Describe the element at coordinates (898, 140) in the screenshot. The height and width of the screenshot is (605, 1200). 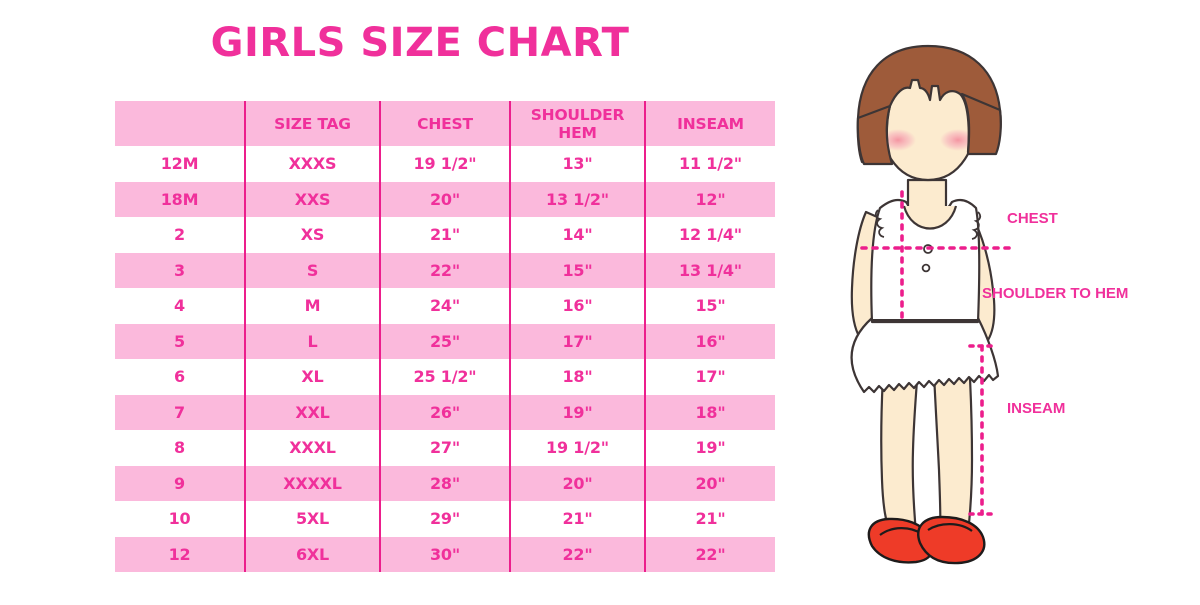
I see `left-cheek-blush` at that location.